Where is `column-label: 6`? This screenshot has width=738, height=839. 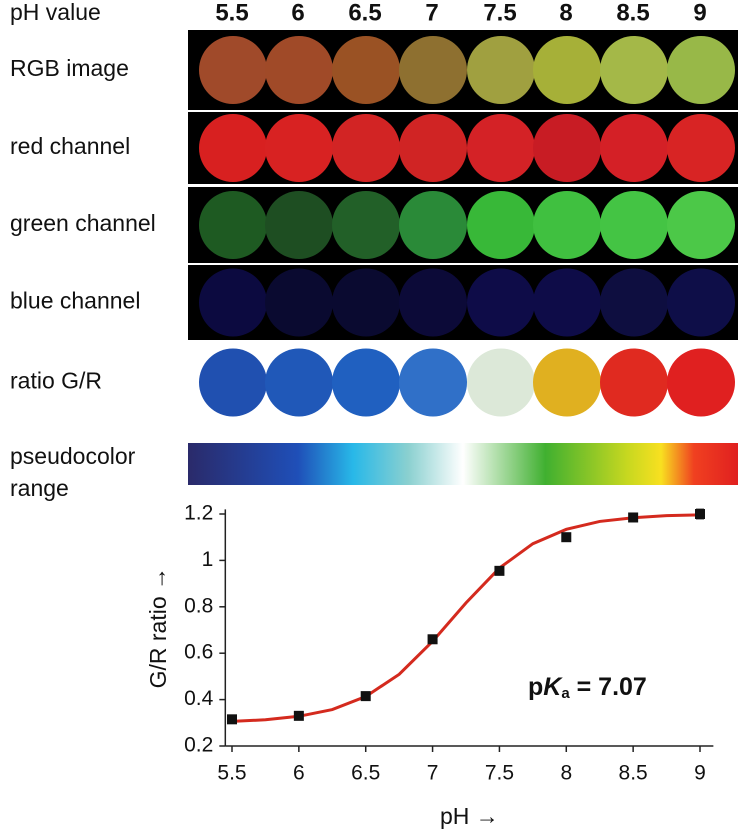 column-label: 6 is located at coordinates (297, 13).